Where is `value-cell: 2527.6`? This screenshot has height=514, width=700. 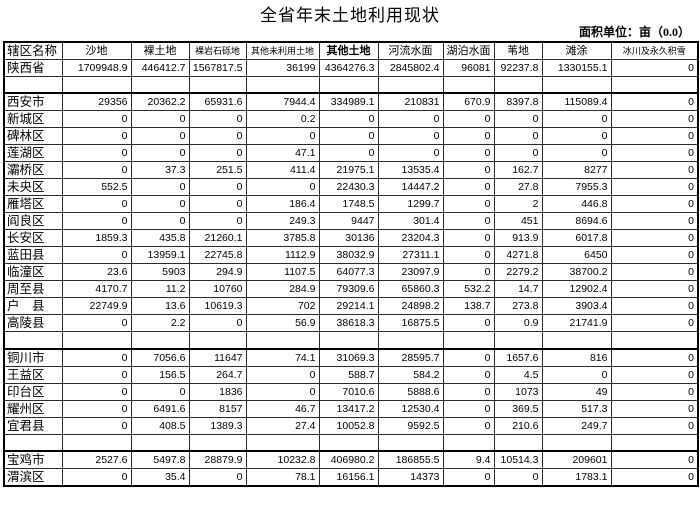 value-cell: 2527.6 is located at coordinates (96, 460).